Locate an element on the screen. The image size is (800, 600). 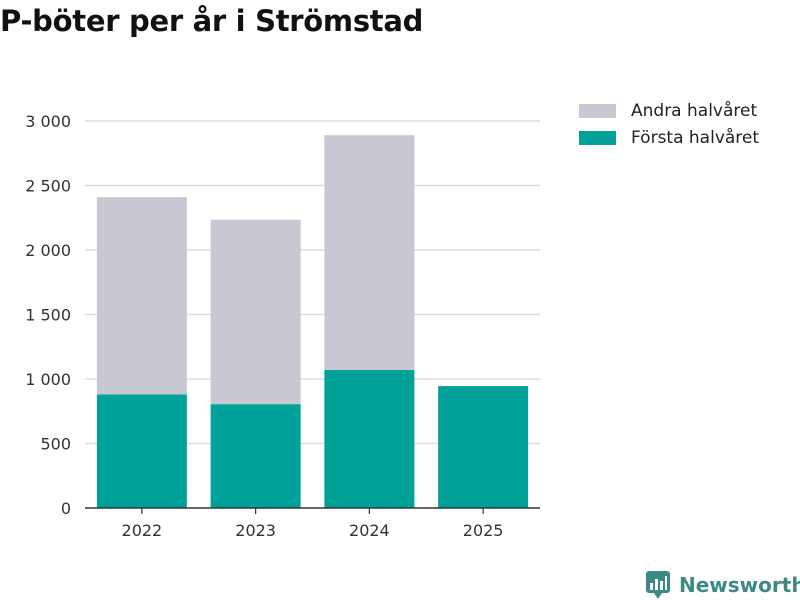
bar-2023-första is located at coordinates (255, 456).